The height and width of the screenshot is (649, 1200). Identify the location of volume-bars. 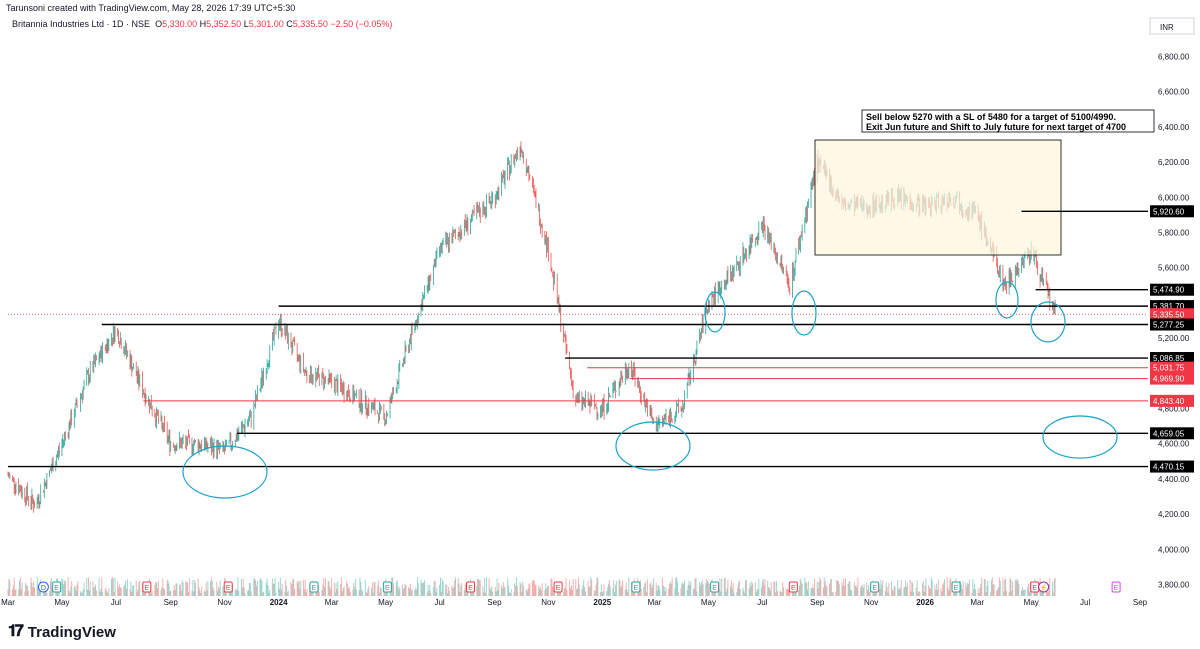
(531, 586).